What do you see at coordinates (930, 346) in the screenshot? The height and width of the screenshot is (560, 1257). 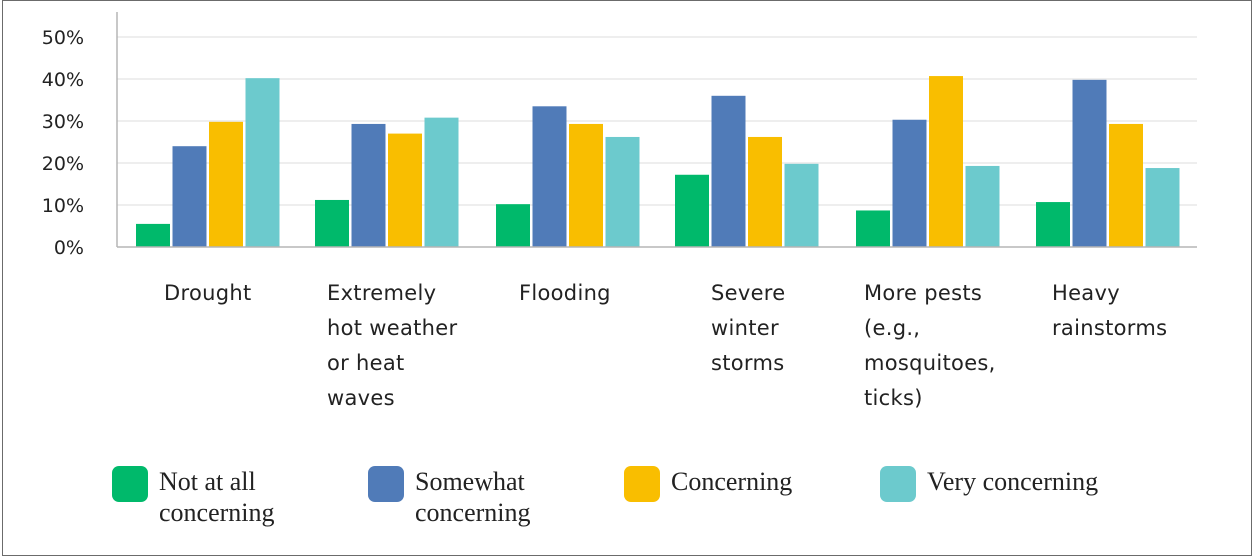 I see `x-category-label: More pests (e.g., mosquitoes, ticks)` at bounding box center [930, 346].